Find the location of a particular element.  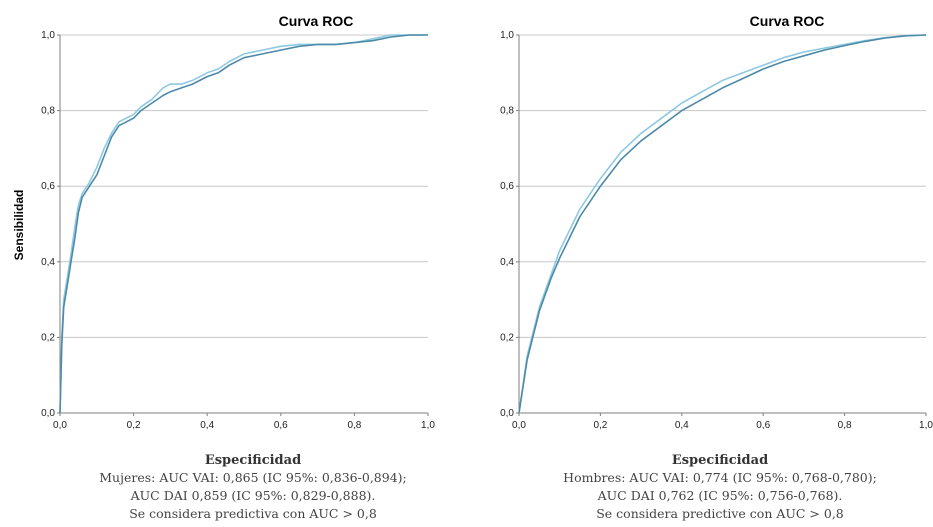

caption-line-3: Se considera predictive con AUC > 0,8 is located at coordinates (720, 513).